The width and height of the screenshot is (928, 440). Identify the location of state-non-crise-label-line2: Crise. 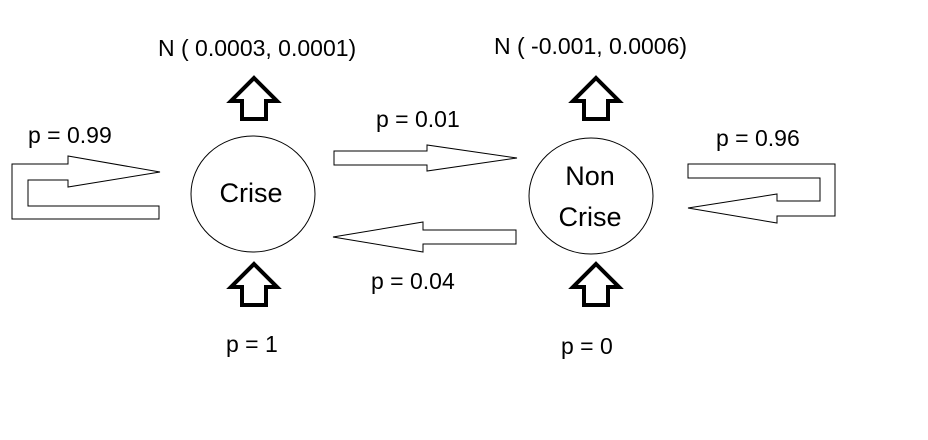
(589, 217).